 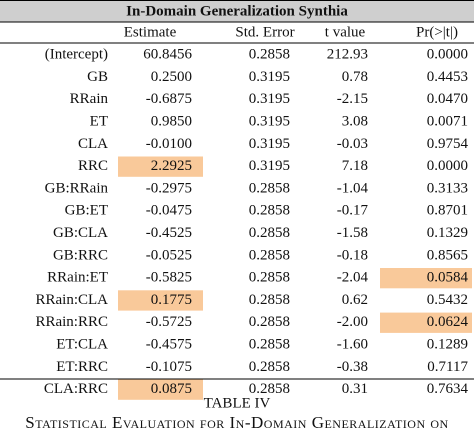 What do you see at coordinates (347, 55) in the screenshot?
I see `cell: 212.93` at bounding box center [347, 55].